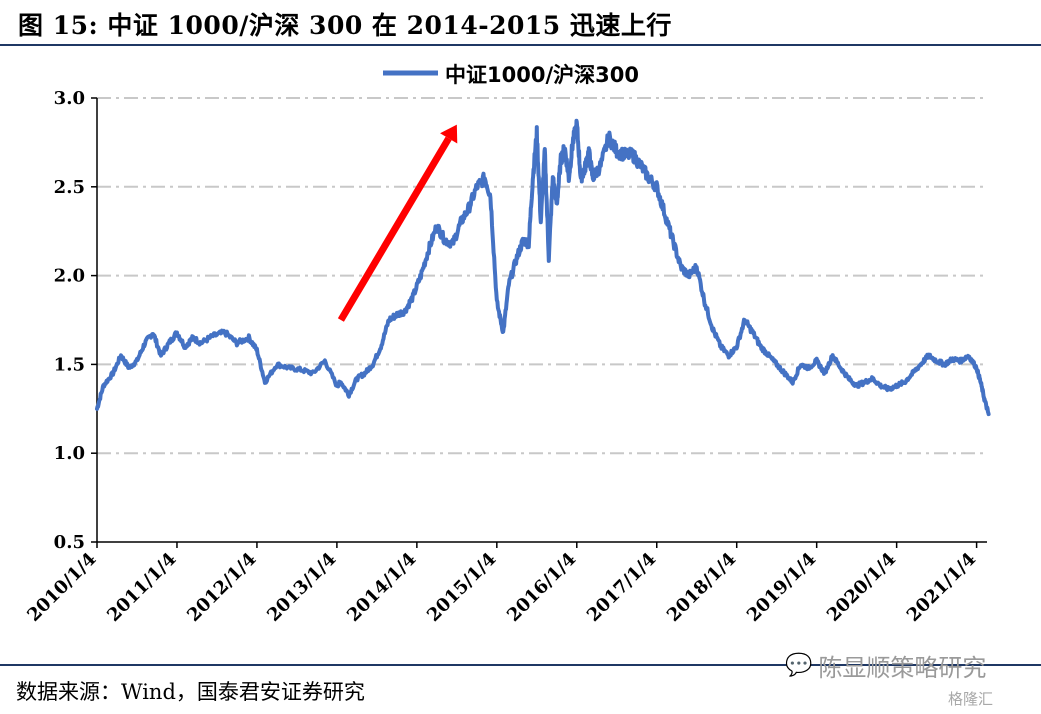 The height and width of the screenshot is (714, 1041). Describe the element at coordinates (542, 75) in the screenshot. I see `legend-label: 中证1000/沪深300` at that location.